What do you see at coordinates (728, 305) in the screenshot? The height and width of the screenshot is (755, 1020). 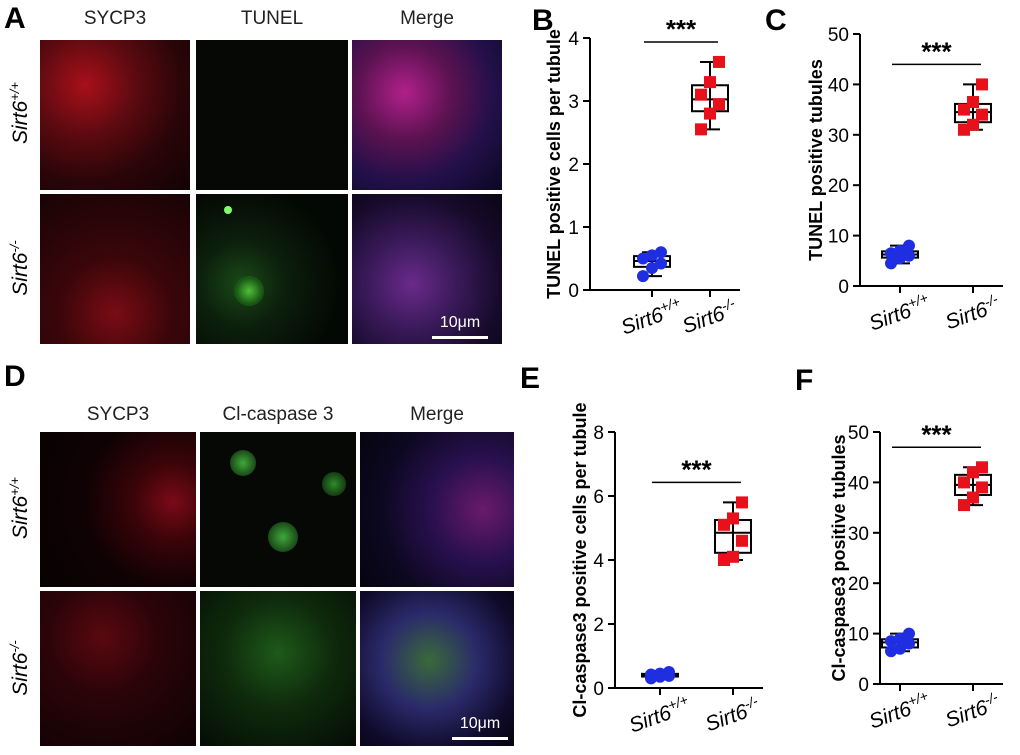 I see `category-label-sup: -/-` at bounding box center [728, 305].